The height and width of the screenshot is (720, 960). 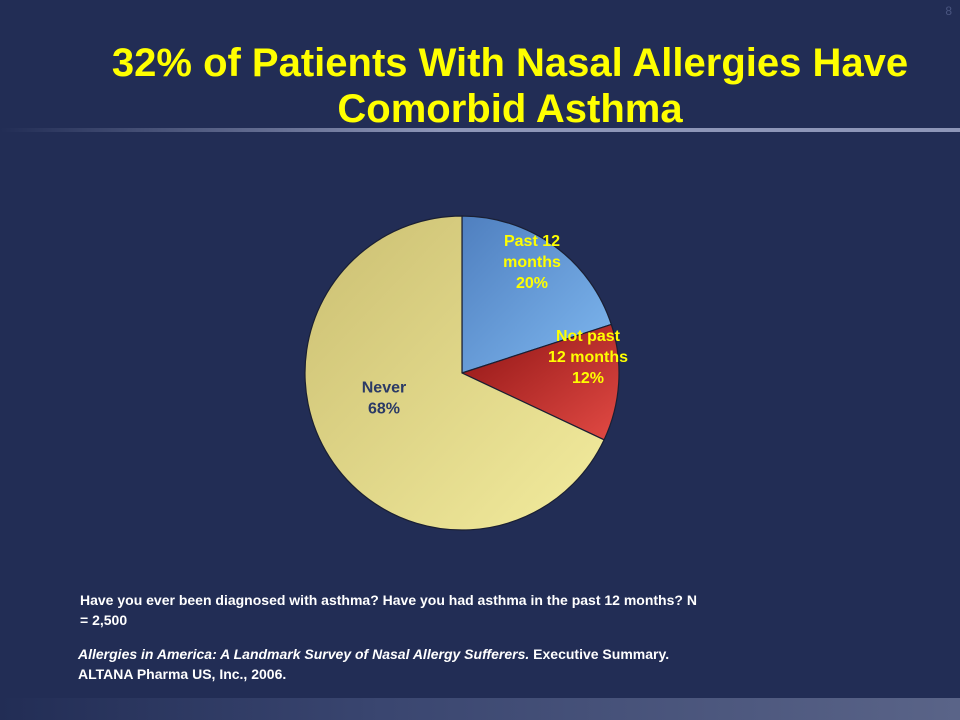 I want to click on title-divider-left, so click(x=220, y=130).